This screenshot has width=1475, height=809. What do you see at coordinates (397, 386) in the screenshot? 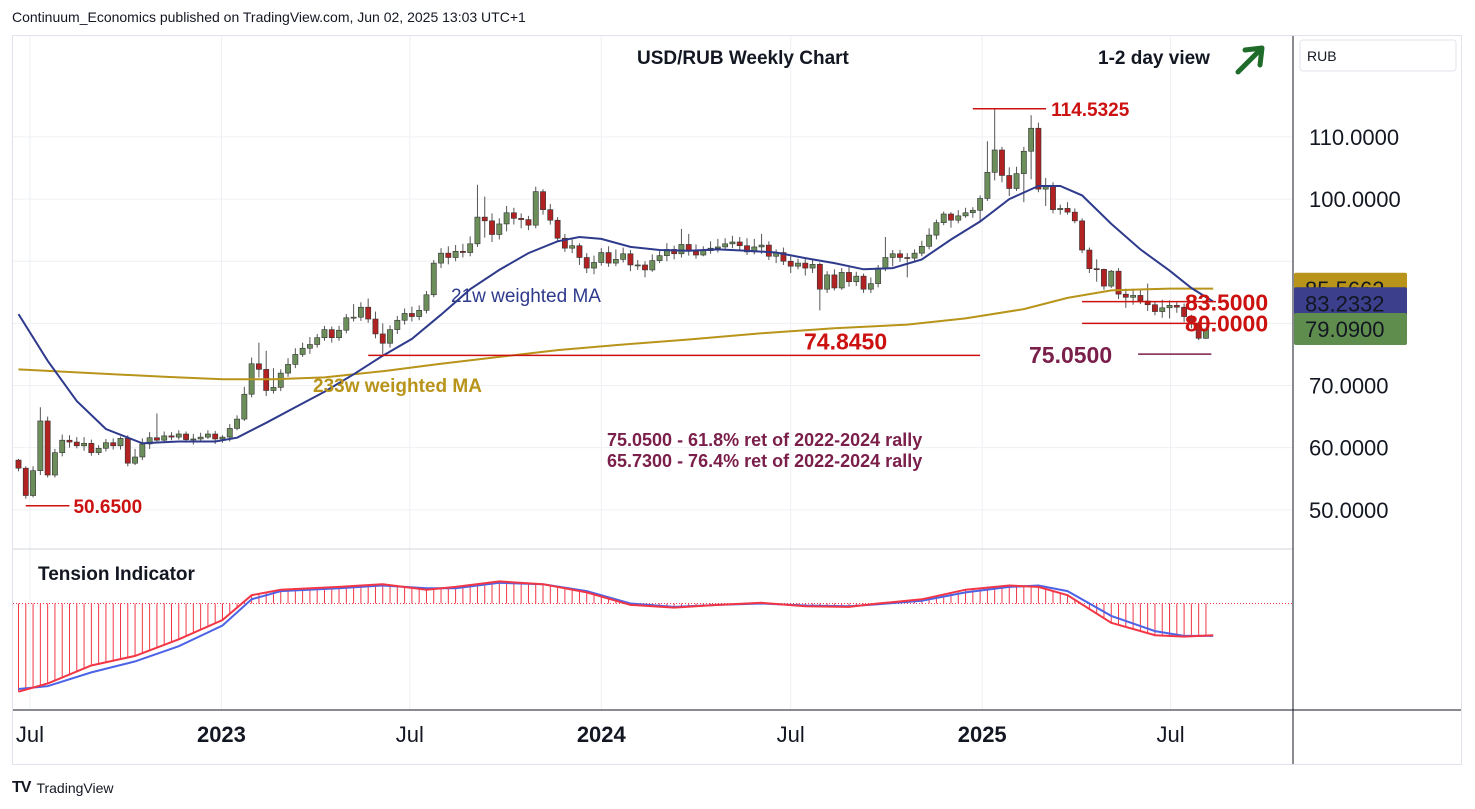
I see `ma233-label: 233w weighted MA` at bounding box center [397, 386].